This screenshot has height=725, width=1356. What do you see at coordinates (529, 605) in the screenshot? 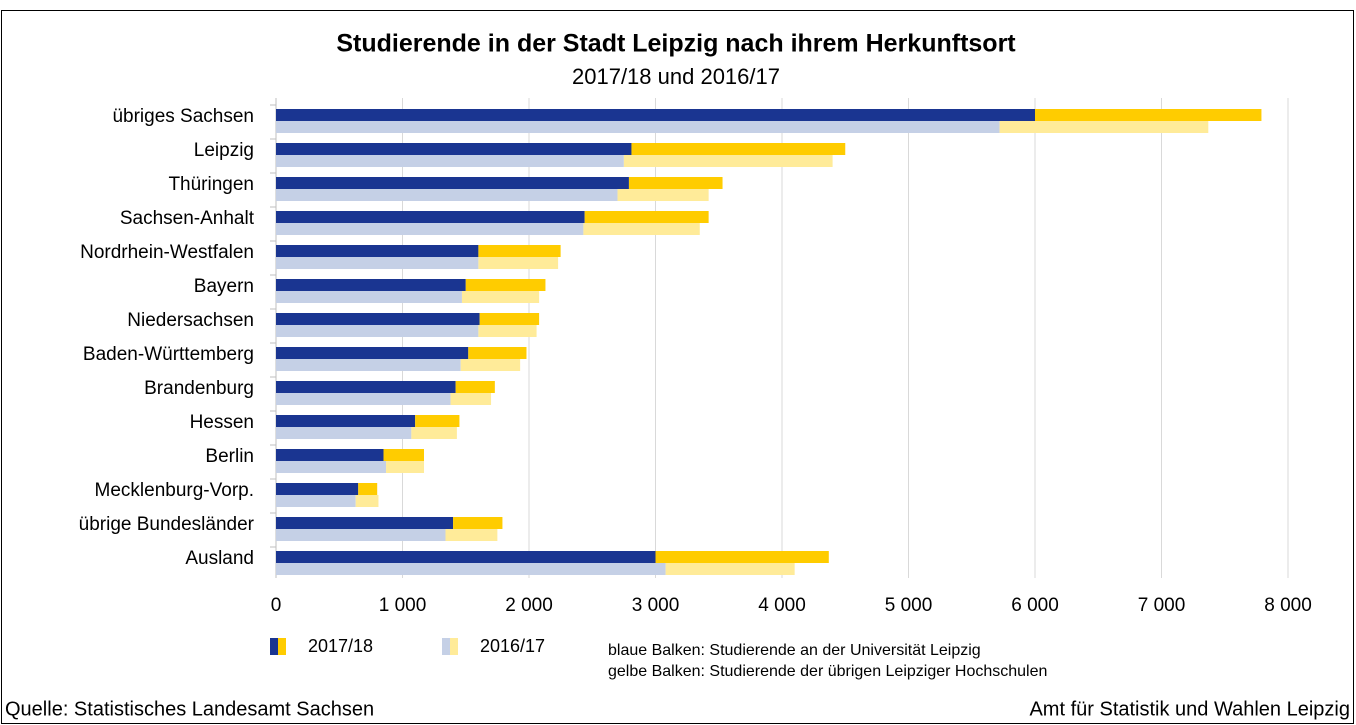
I see `x-tick-label: 2 000` at bounding box center [529, 605].